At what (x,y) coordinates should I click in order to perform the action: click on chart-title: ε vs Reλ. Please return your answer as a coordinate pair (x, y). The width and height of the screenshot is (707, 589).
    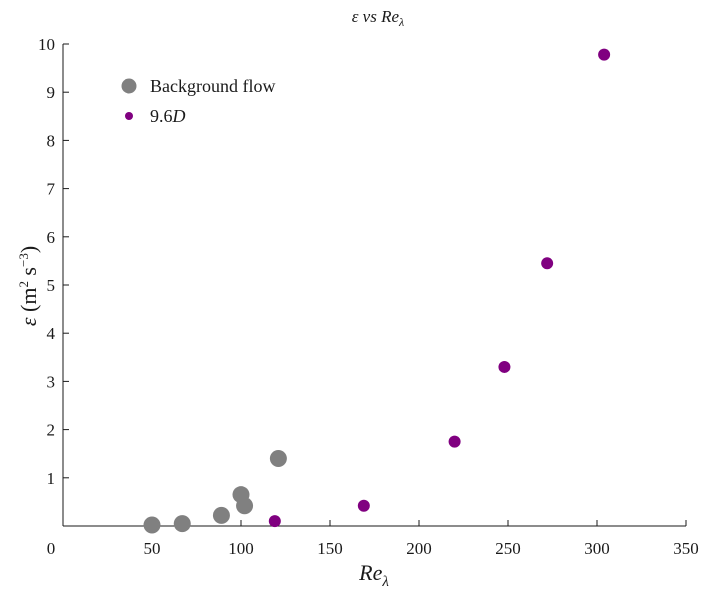
    Looking at the image, I should click on (378, 18).